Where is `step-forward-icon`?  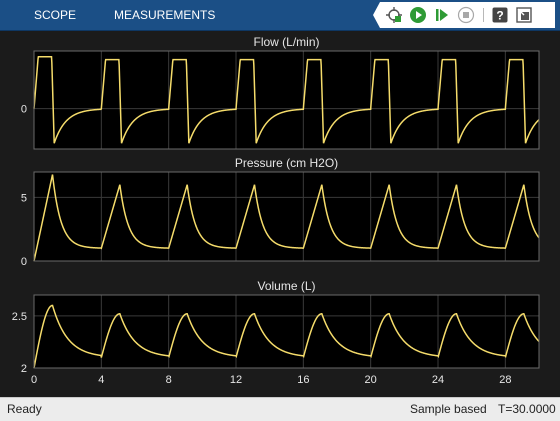
step-forward-icon is located at coordinates (442, 15).